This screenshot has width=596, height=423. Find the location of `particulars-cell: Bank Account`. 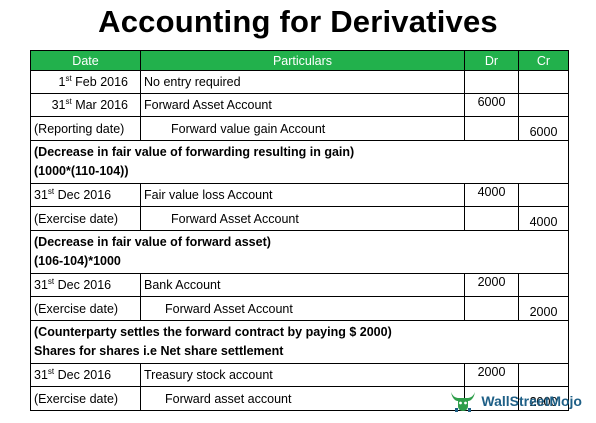

particulars-cell: Bank Account is located at coordinates (302, 285).